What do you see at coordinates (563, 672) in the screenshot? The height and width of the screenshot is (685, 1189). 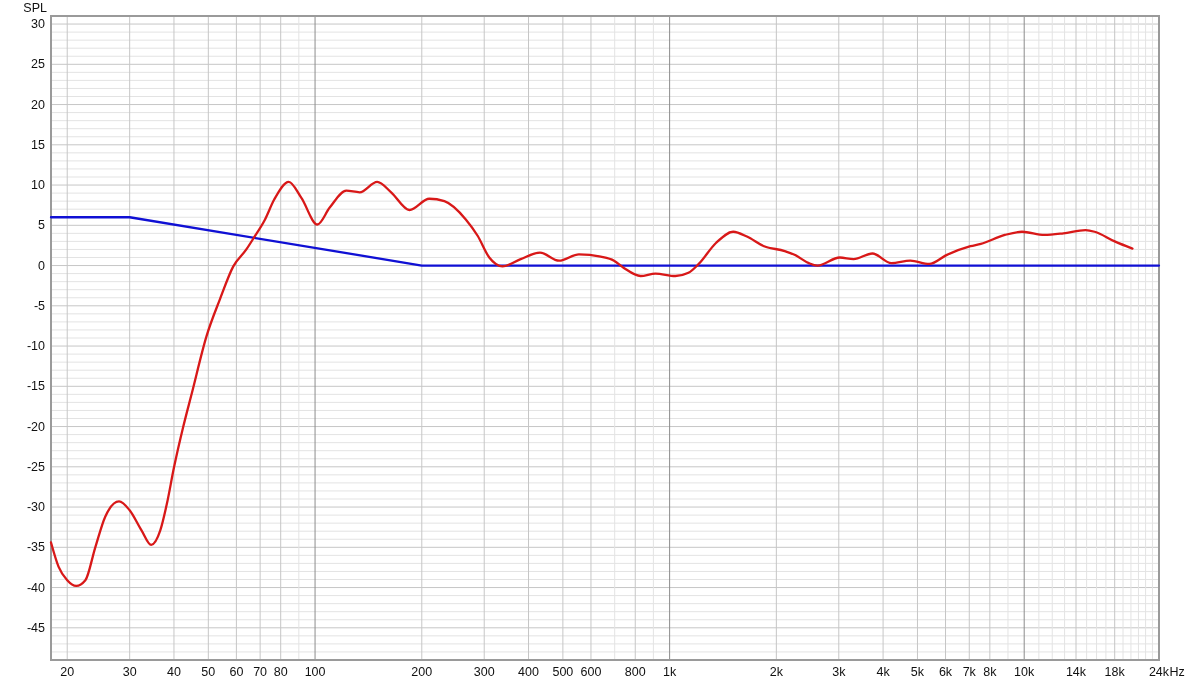 I see `x-tick-label: 500` at bounding box center [563, 672].